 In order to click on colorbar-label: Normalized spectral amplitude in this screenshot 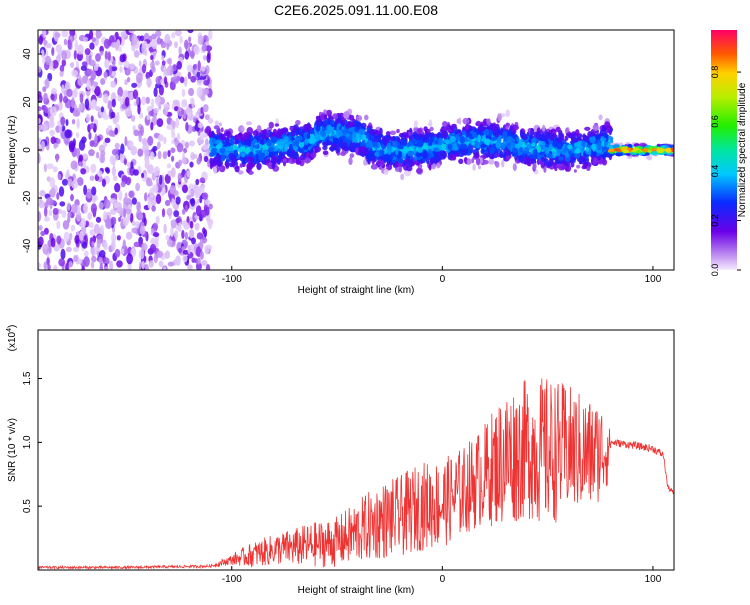, I will do `click(742, 149)`.